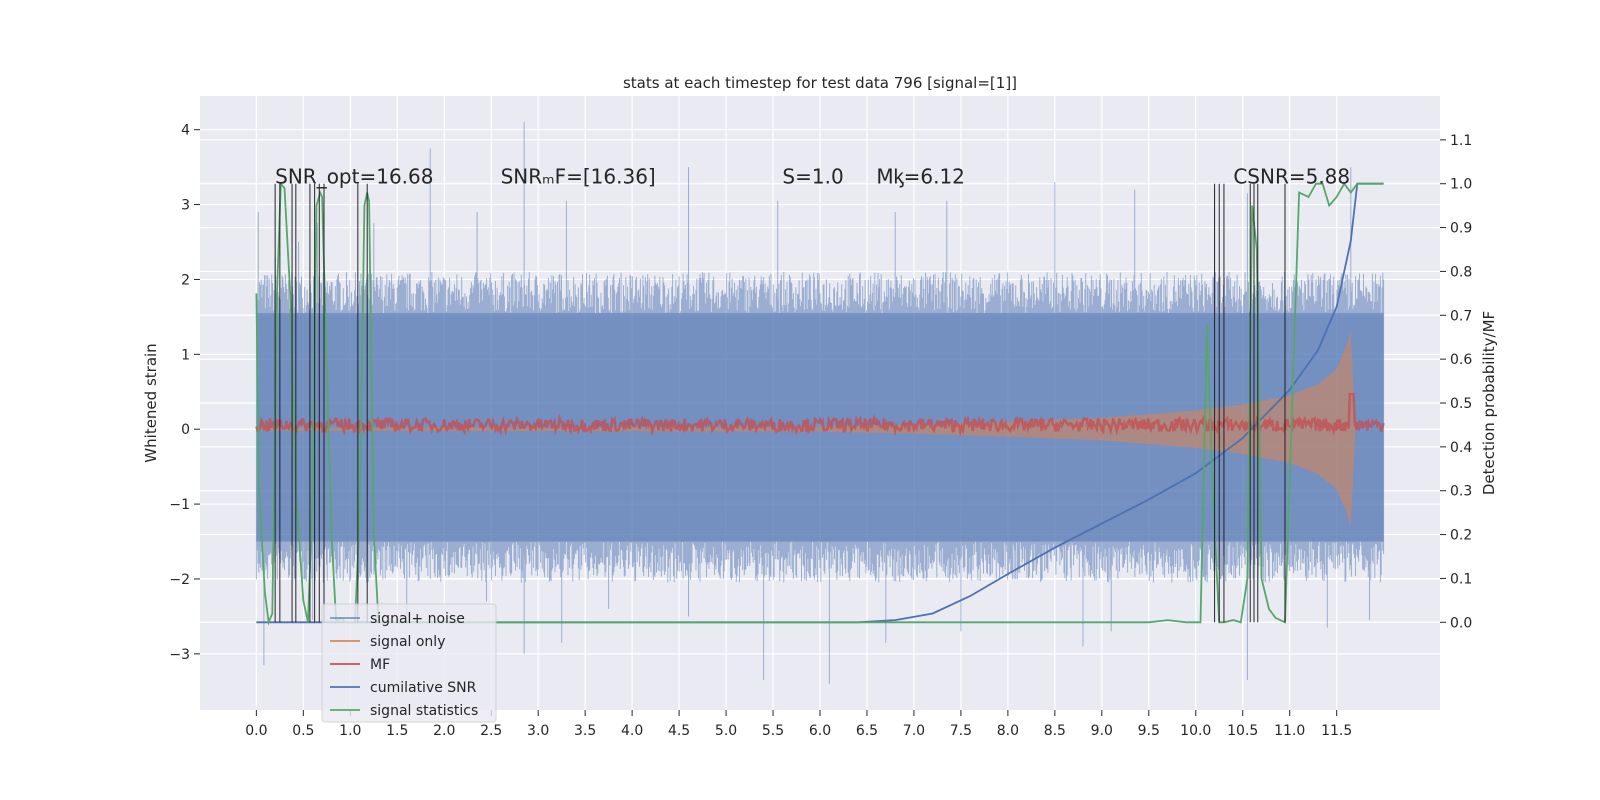 The height and width of the screenshot is (800, 1600). I want to click on y-right-tick-label: 0.2, so click(1461, 536).